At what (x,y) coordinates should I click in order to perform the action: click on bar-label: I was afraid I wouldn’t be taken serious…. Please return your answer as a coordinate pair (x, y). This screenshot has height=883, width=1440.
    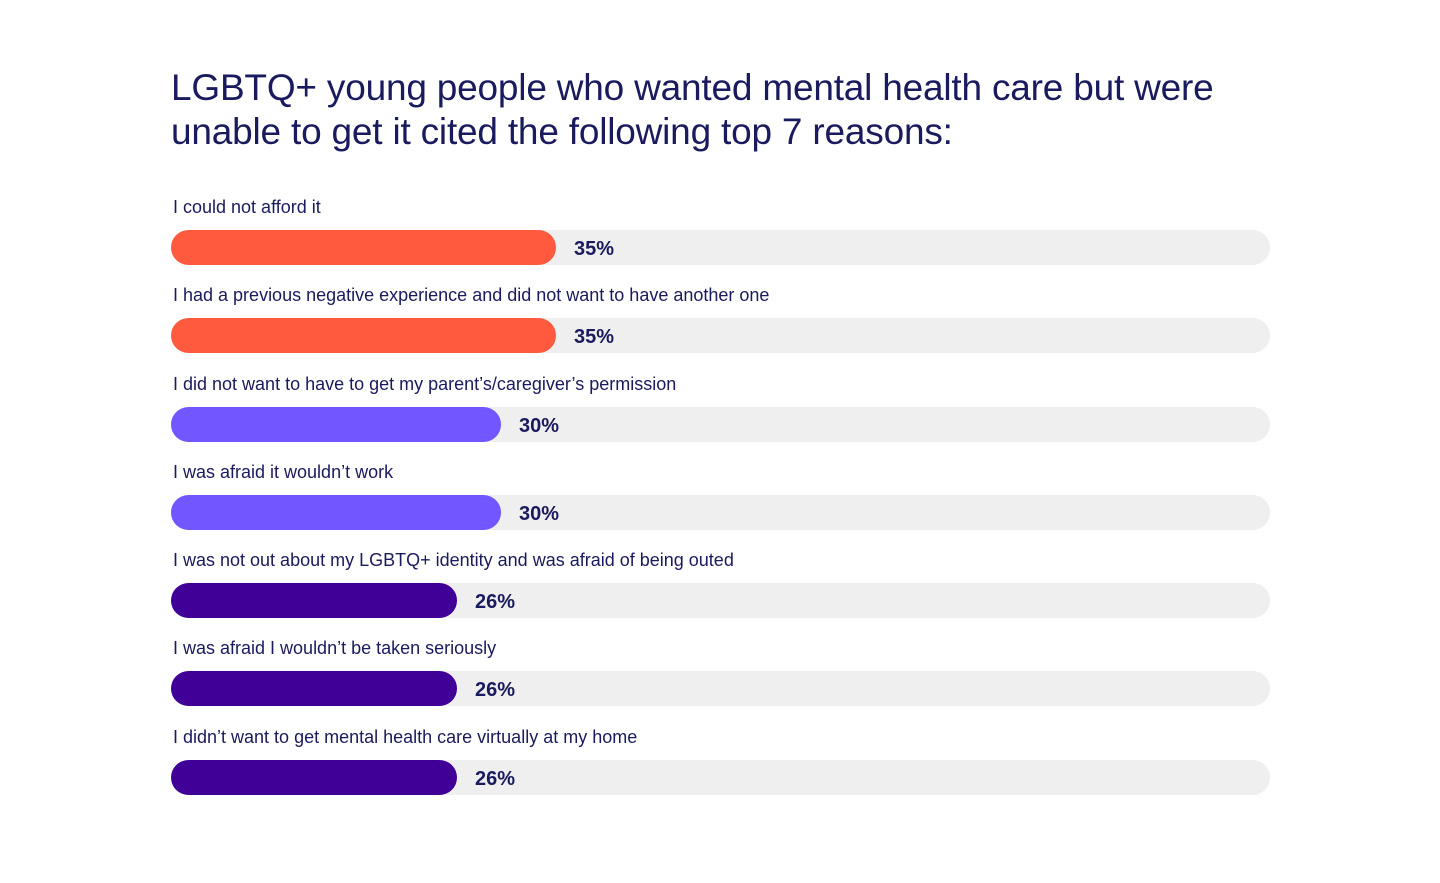
    Looking at the image, I should click on (335, 648).